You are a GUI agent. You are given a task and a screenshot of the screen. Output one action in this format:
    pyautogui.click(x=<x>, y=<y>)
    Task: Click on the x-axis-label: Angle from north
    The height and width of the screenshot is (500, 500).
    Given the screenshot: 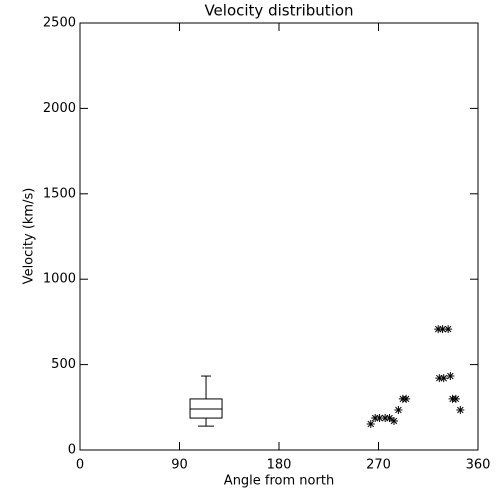 What is the action you would take?
    pyautogui.click(x=279, y=481)
    